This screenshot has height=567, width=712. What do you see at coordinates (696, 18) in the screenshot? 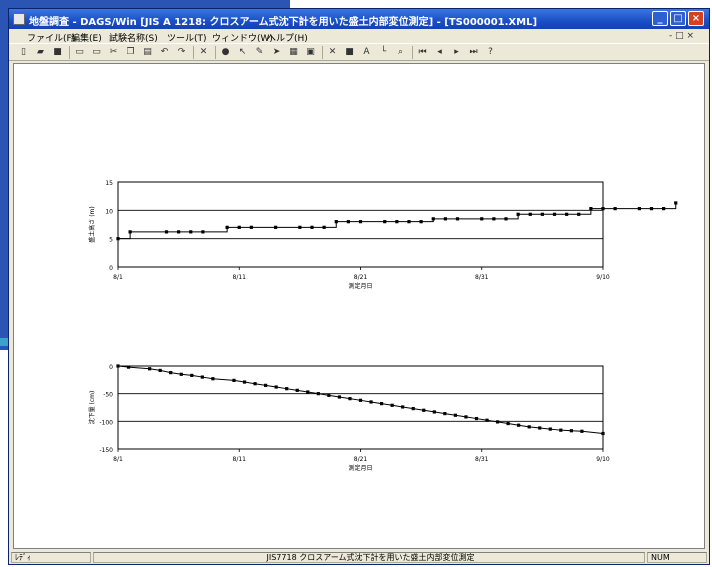
I see `close-button: ×` at bounding box center [696, 18].